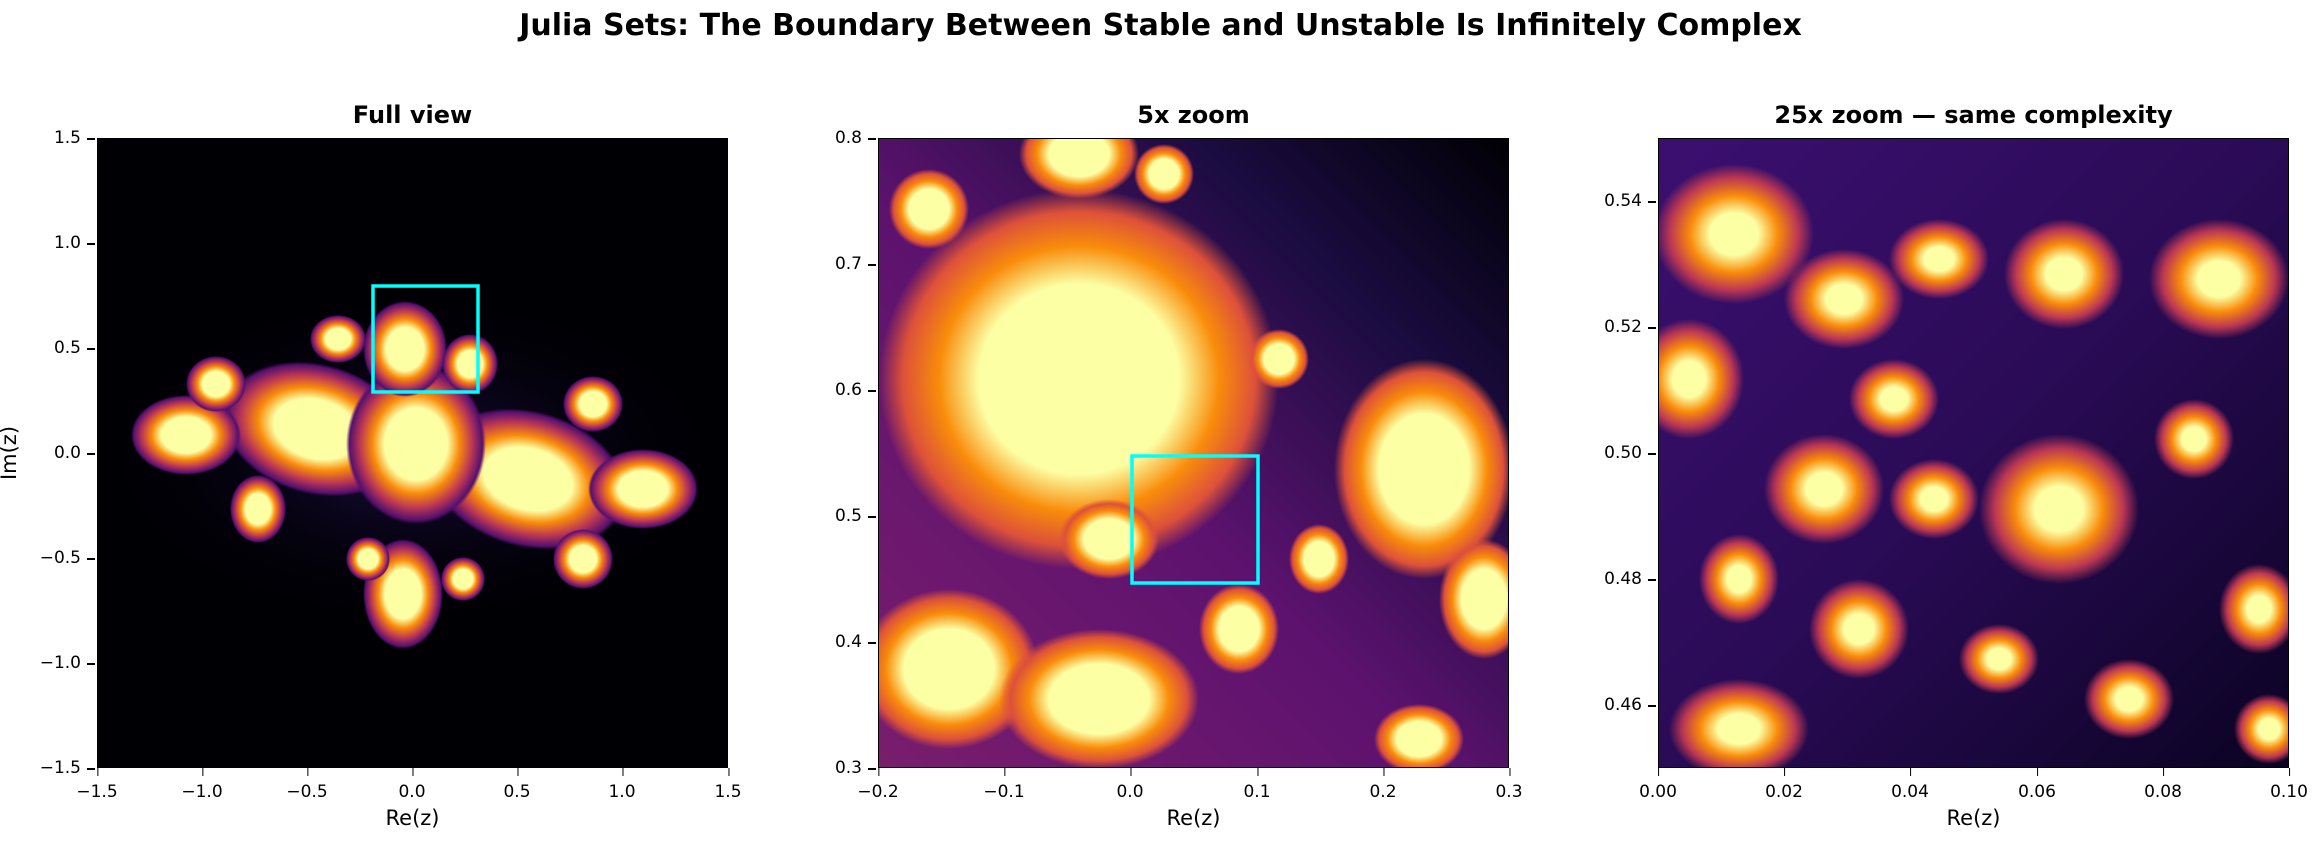 This screenshot has height=845, width=2321. Describe the element at coordinates (1784, 785) in the screenshot. I see `x-tick: 0.02` at that location.